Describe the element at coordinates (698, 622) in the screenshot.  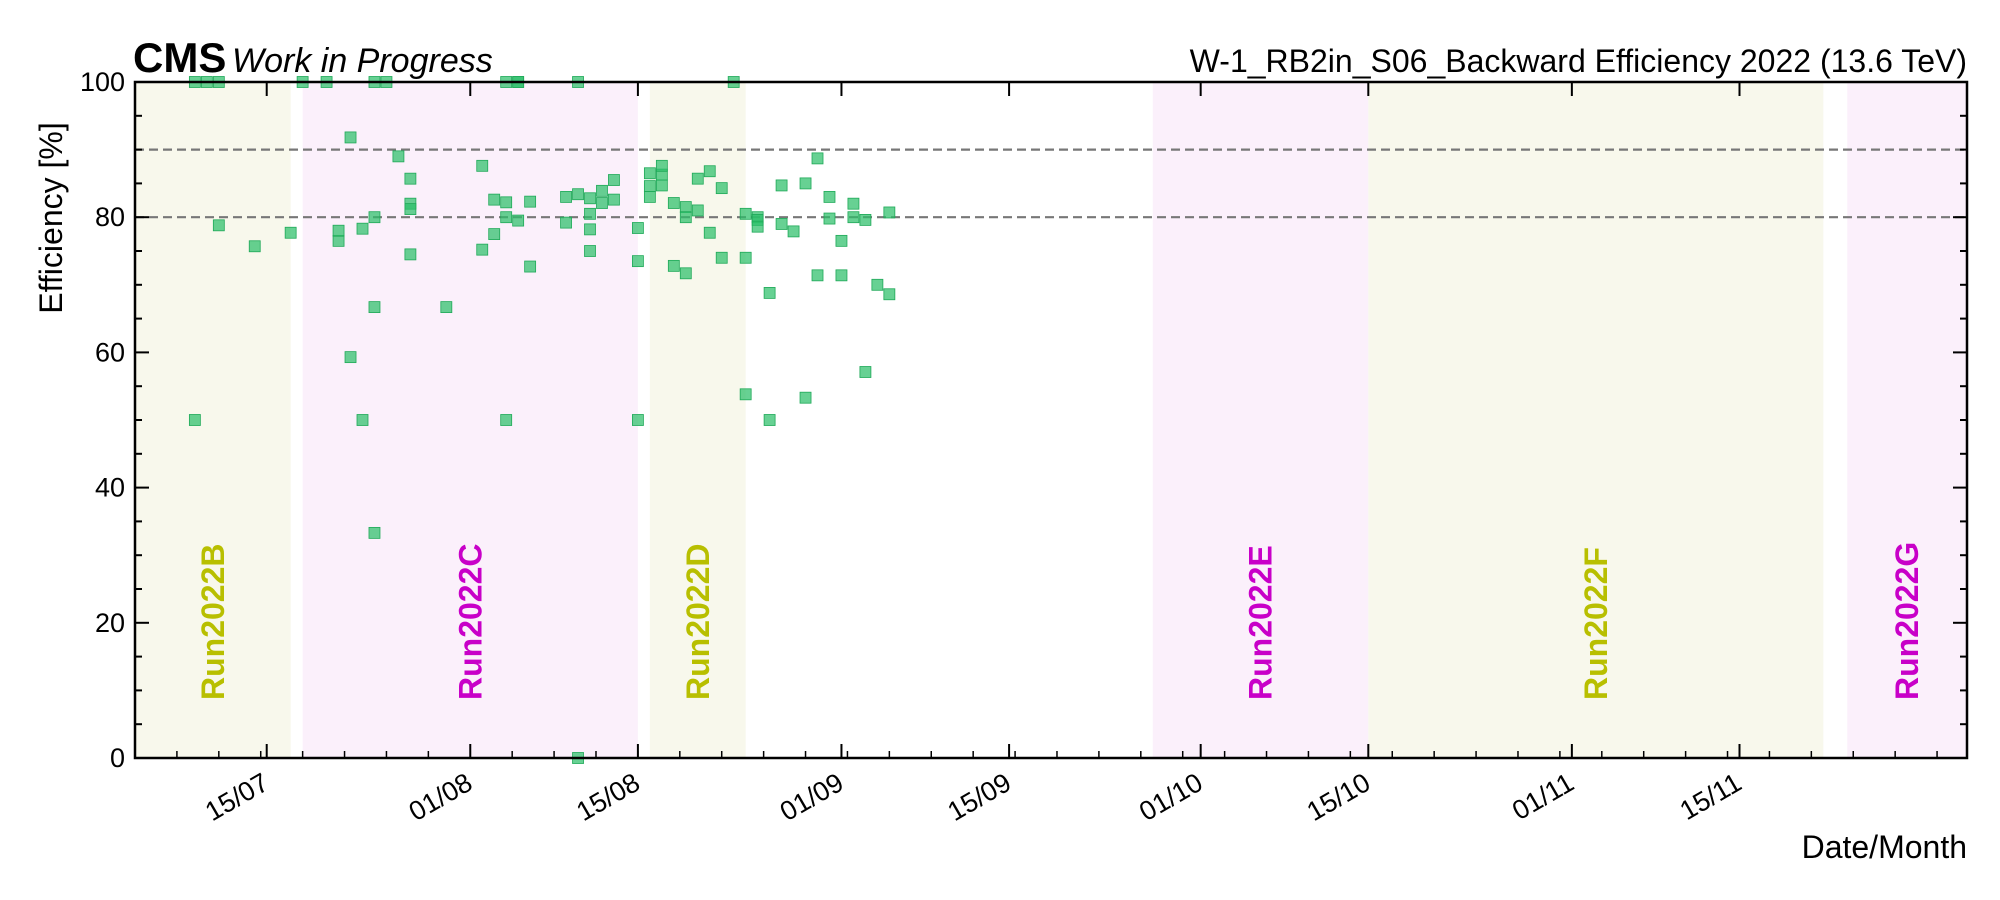
I see `run-label: Run2022D` at that location.